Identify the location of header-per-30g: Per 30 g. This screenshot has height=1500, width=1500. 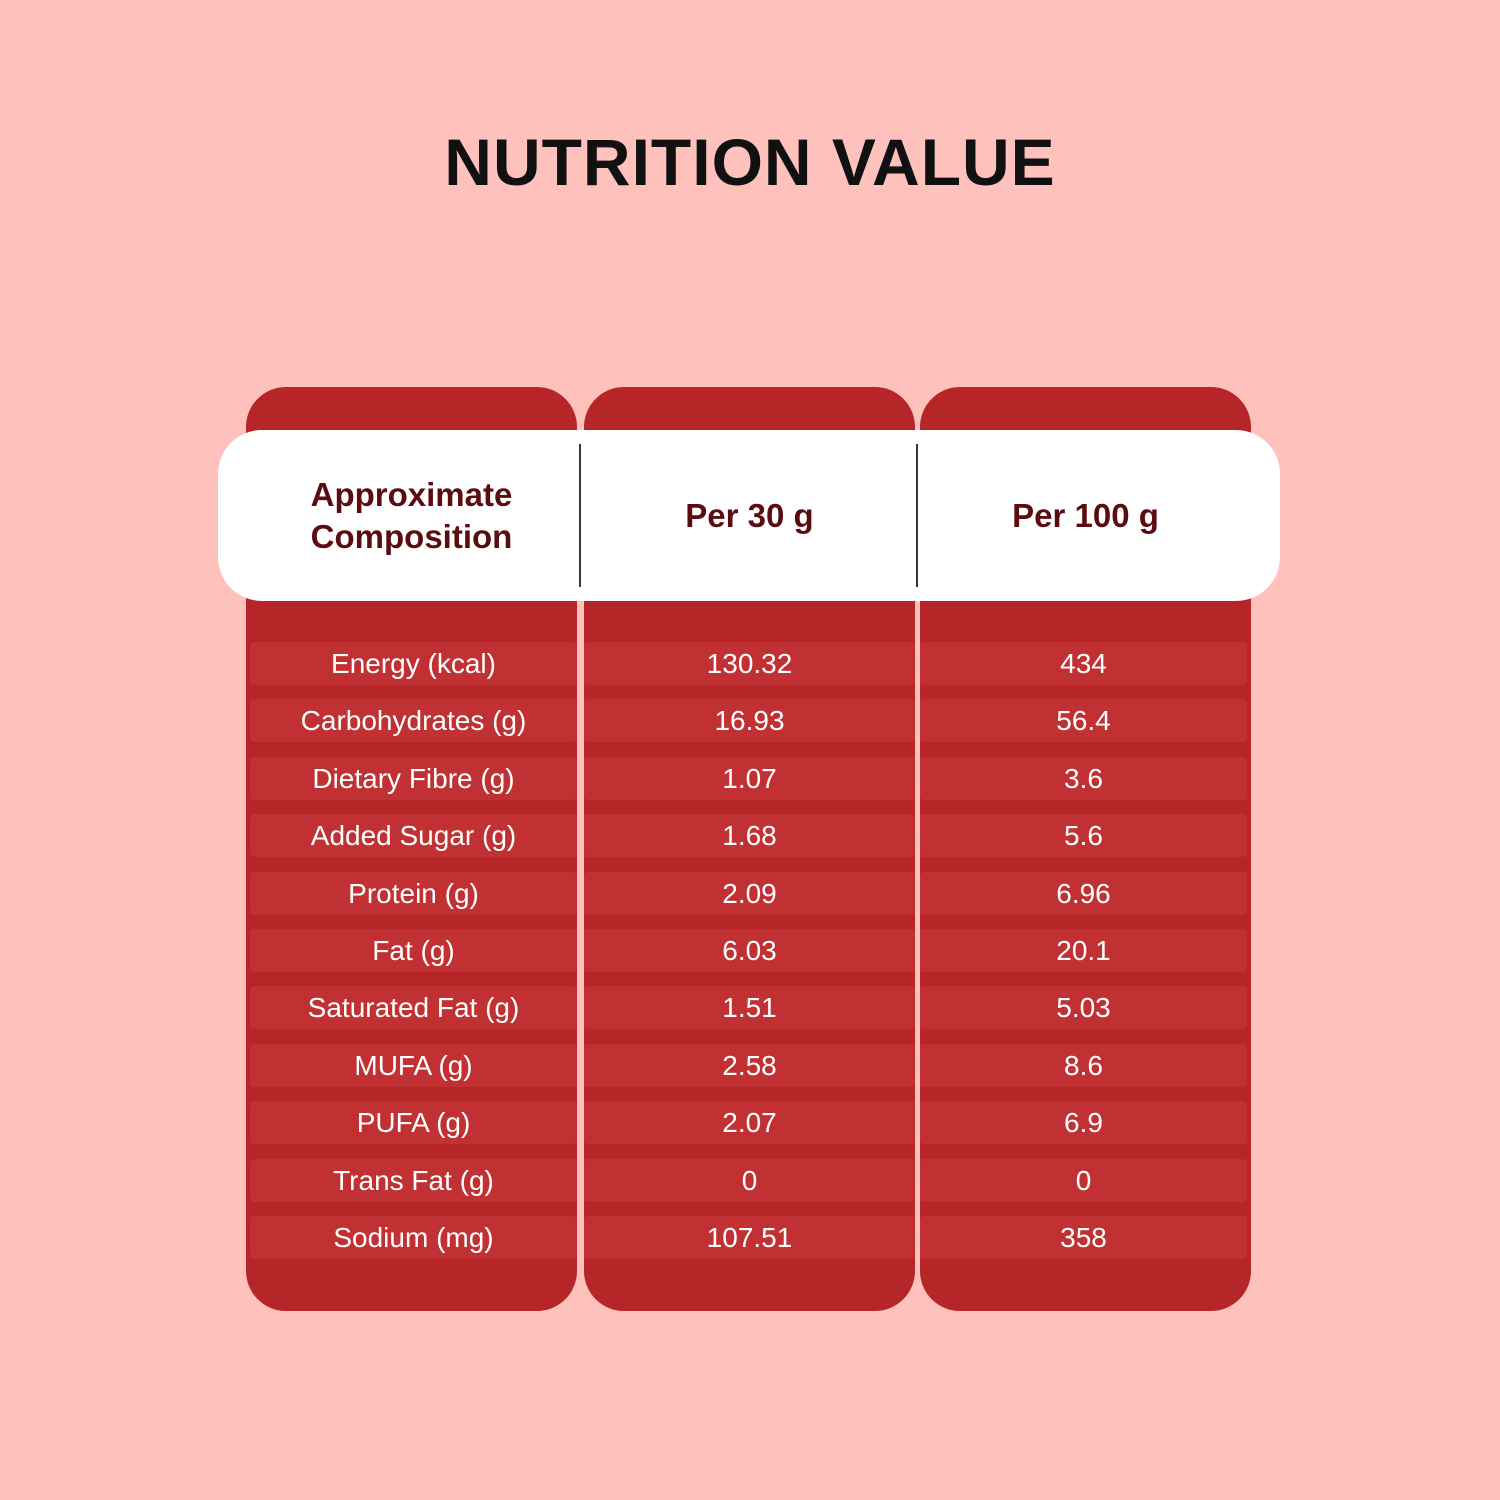
(749, 515).